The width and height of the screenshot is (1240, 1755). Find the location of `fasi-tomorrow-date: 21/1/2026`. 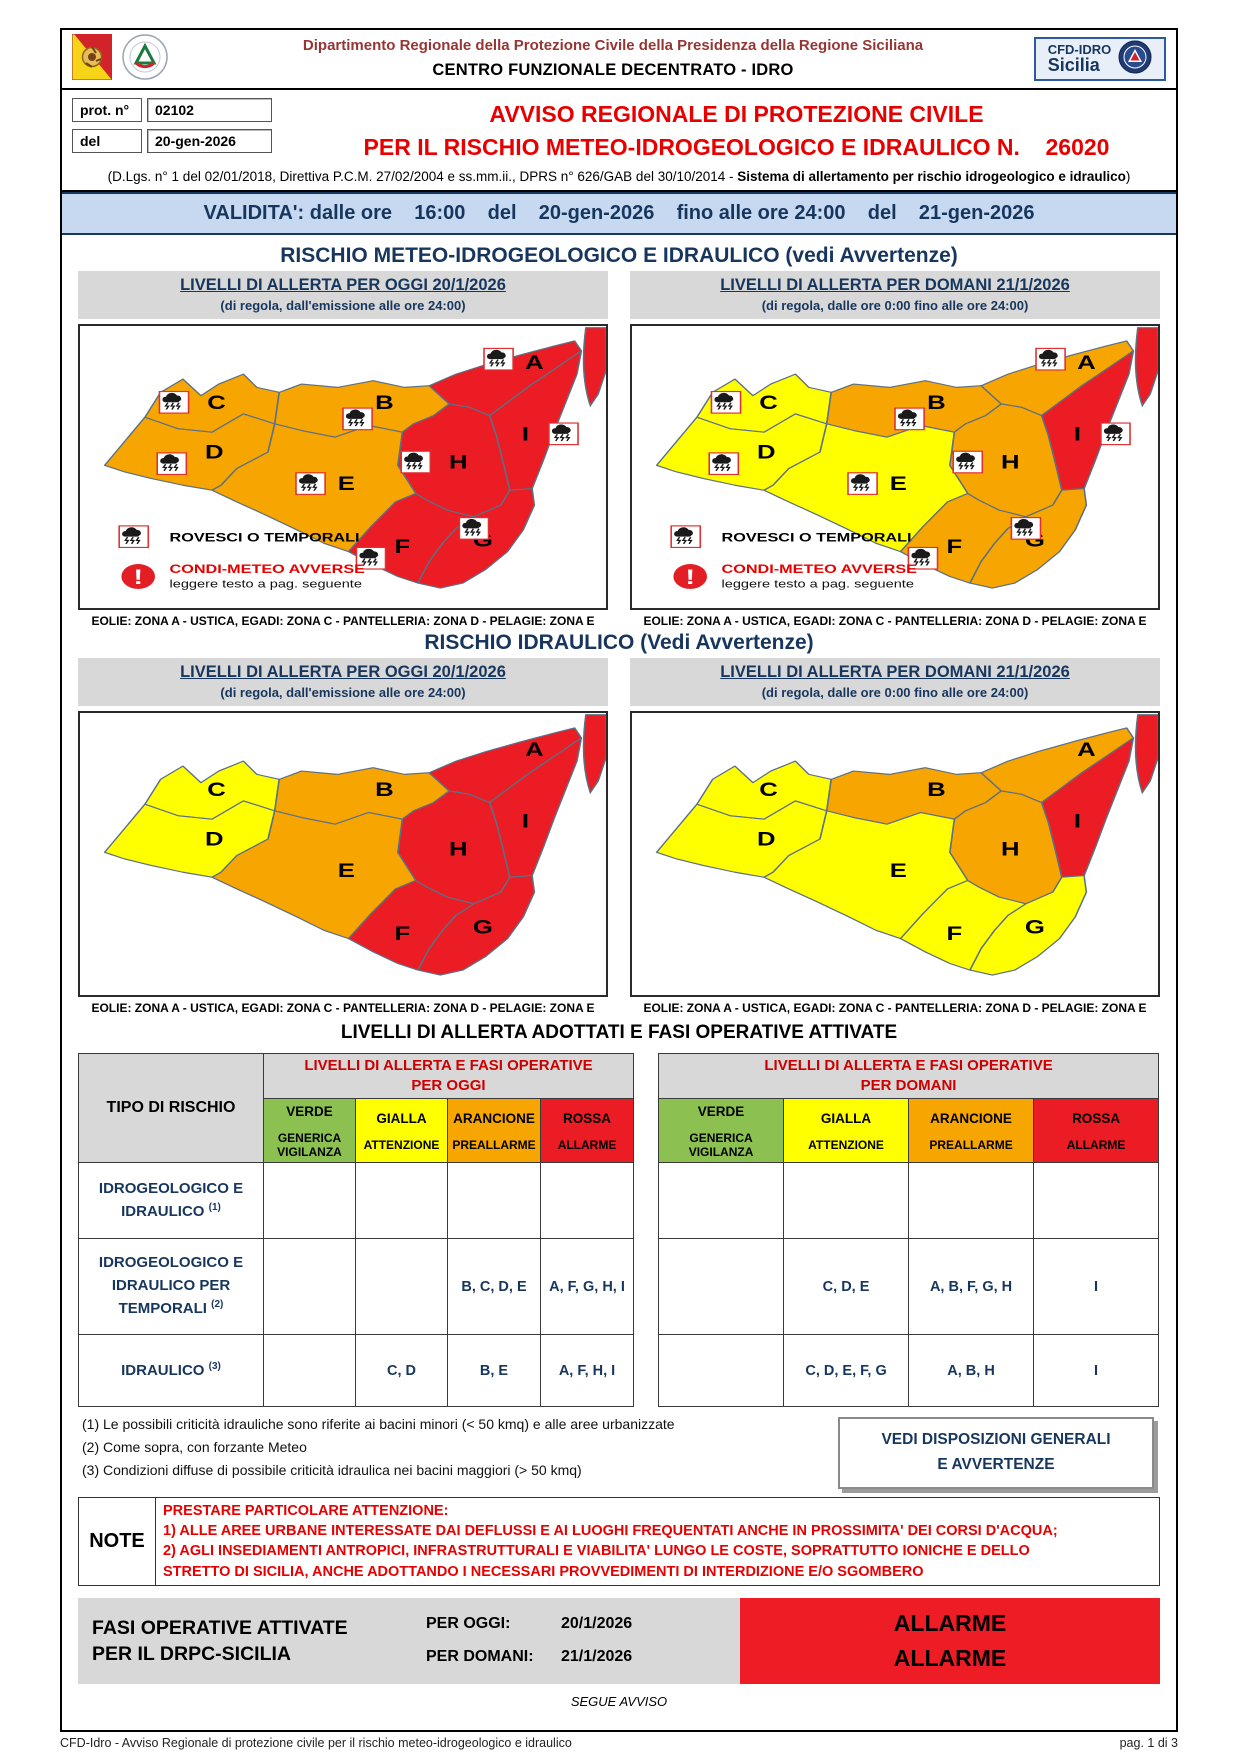

fasi-tomorrow-date: 21/1/2026 is located at coordinates (597, 1657).